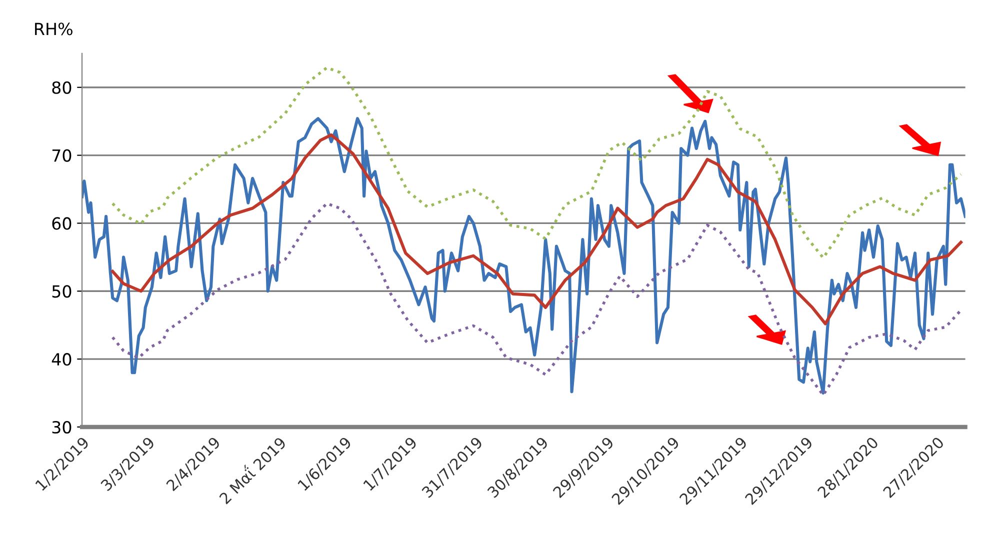 This screenshot has height=534, width=981. What do you see at coordinates (53, 29) in the screenshot?
I see `y-axis-title: RH%` at bounding box center [53, 29].